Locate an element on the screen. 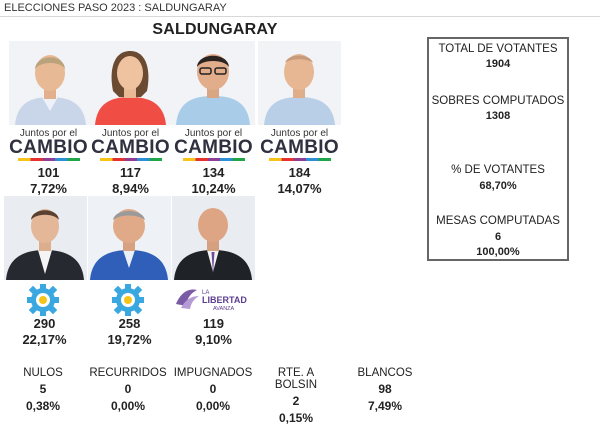 The image size is (600, 429). summary-percent: 7,49% is located at coordinates (385, 406).